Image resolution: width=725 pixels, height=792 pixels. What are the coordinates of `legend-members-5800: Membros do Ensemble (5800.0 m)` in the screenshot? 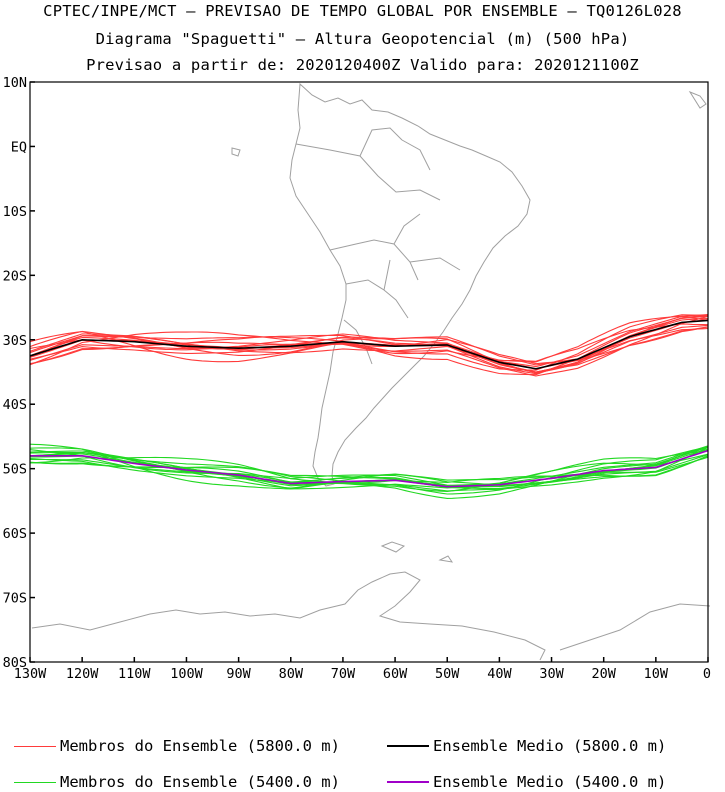 It's located at (177, 746).